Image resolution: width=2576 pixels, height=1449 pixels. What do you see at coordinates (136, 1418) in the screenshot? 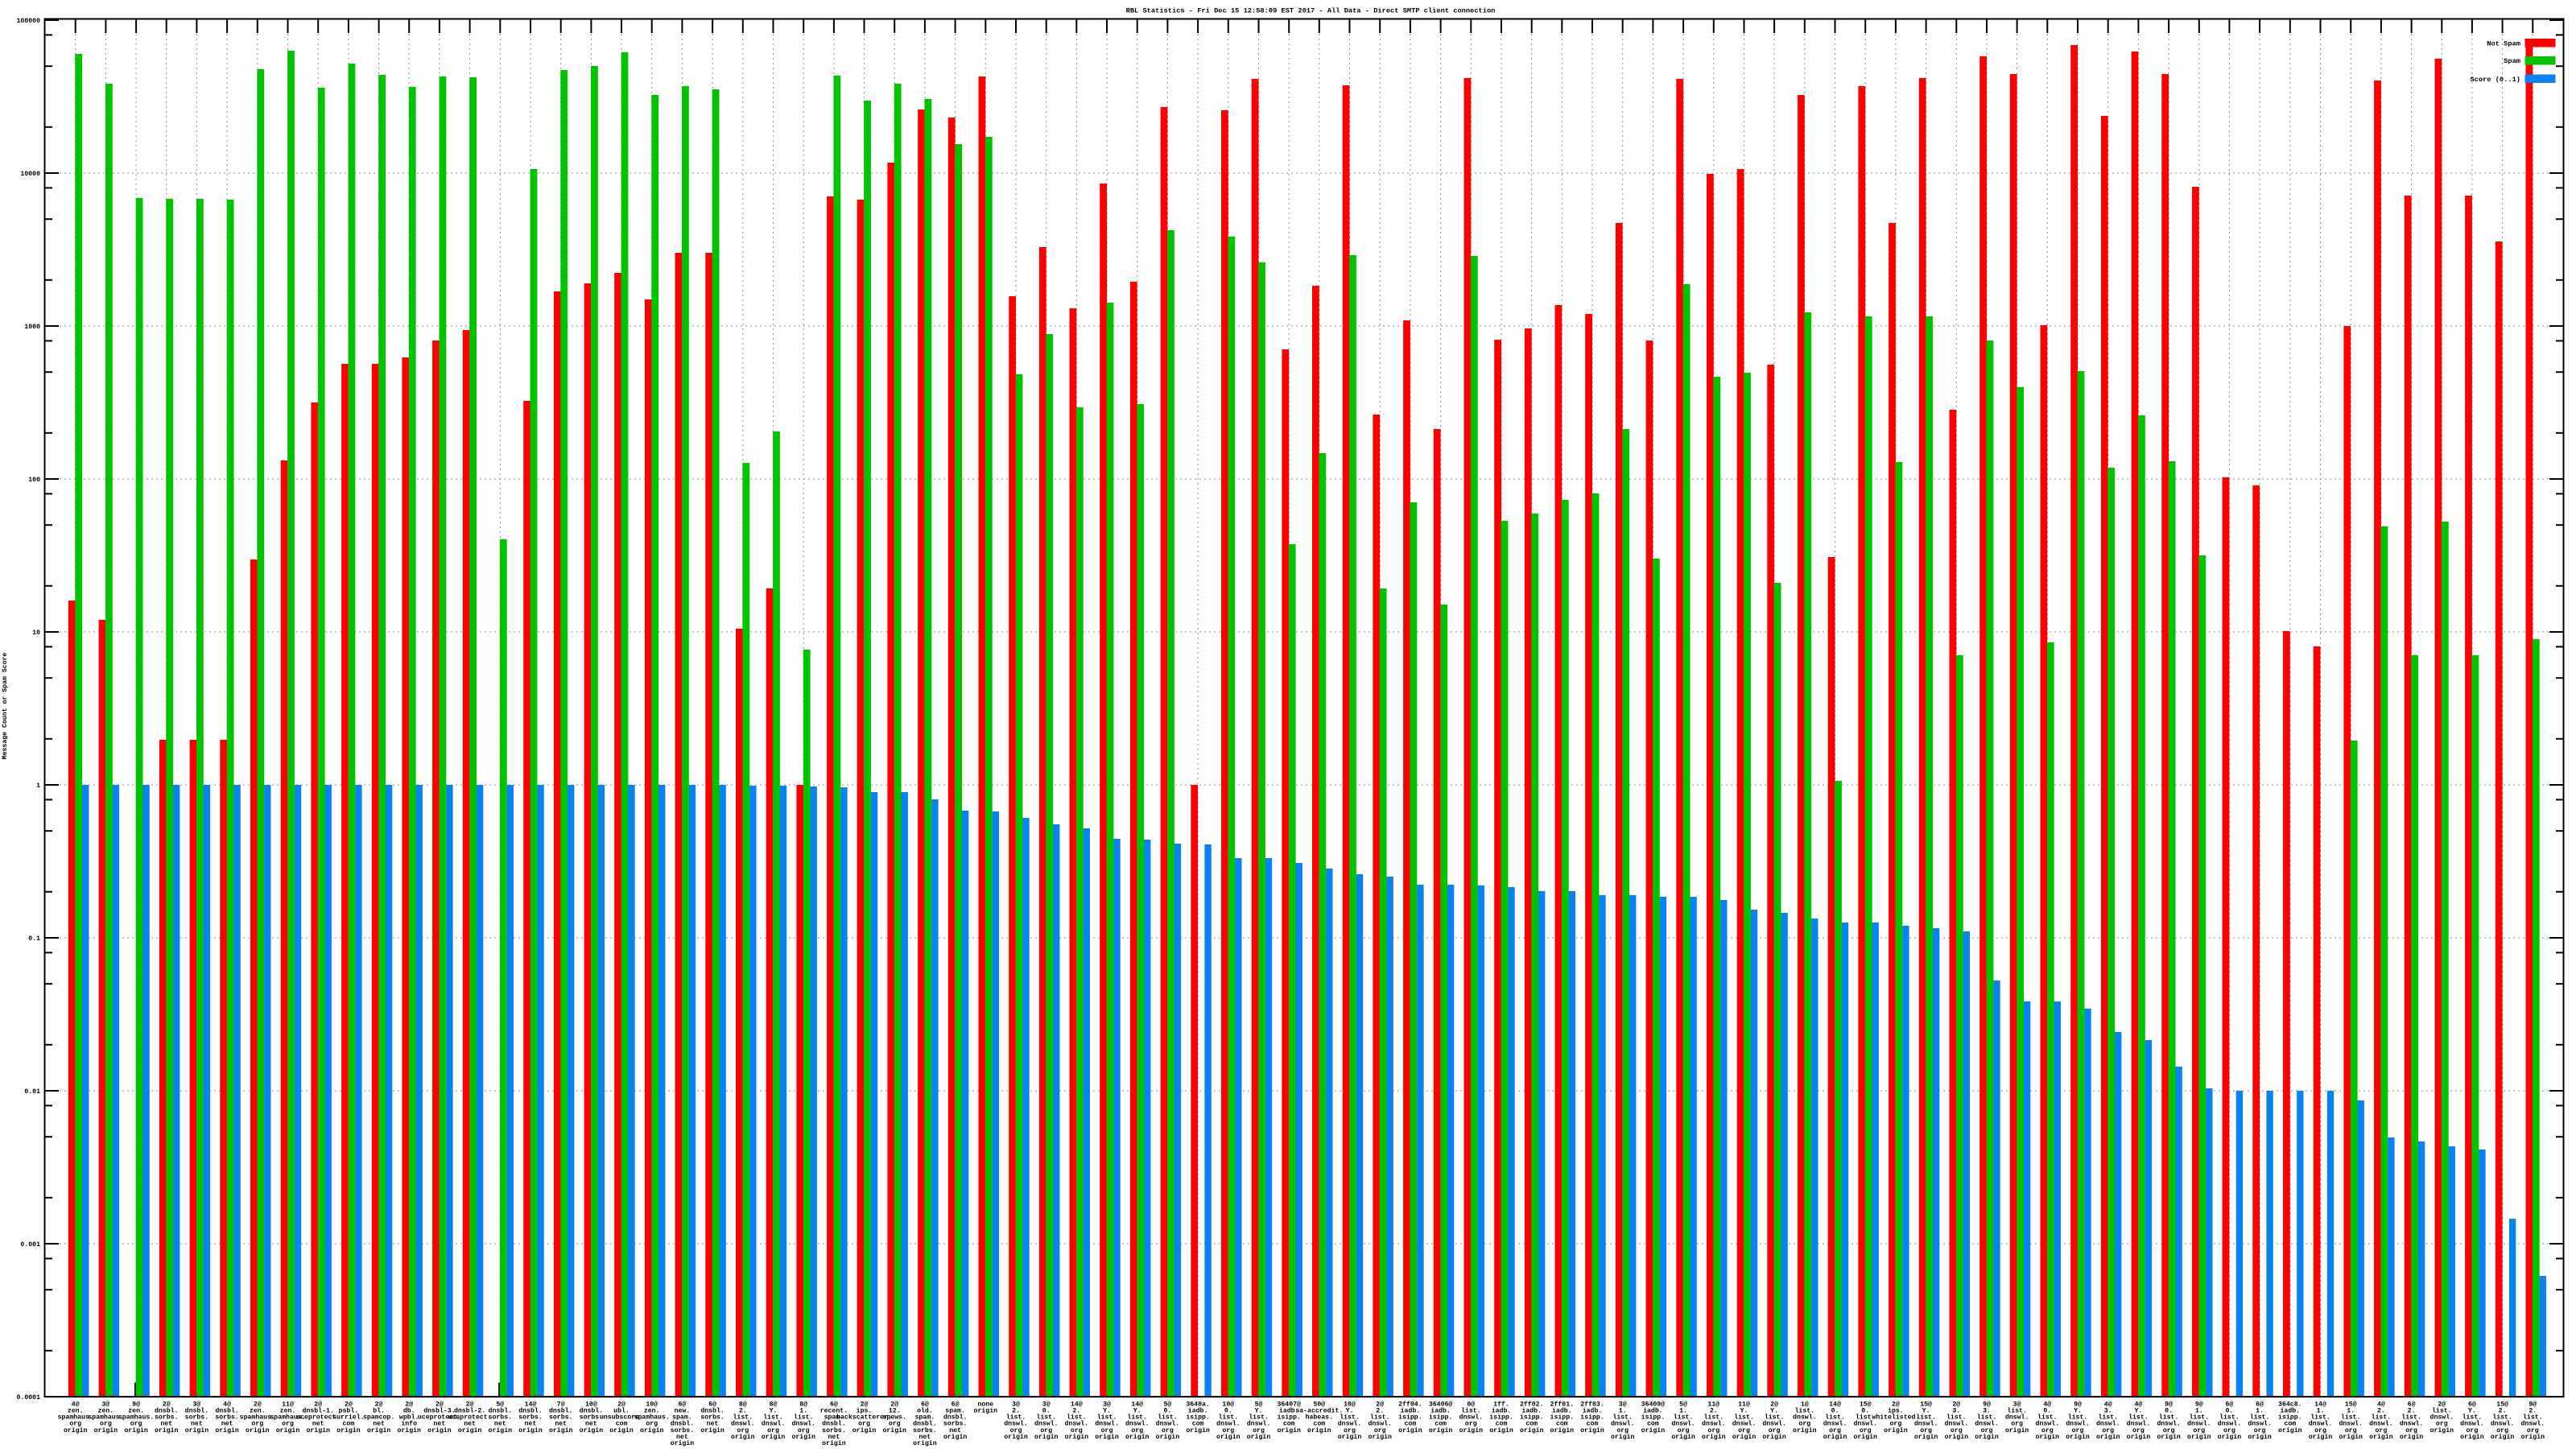
I see `svg-text: spamhaus.` at bounding box center [136, 1418].